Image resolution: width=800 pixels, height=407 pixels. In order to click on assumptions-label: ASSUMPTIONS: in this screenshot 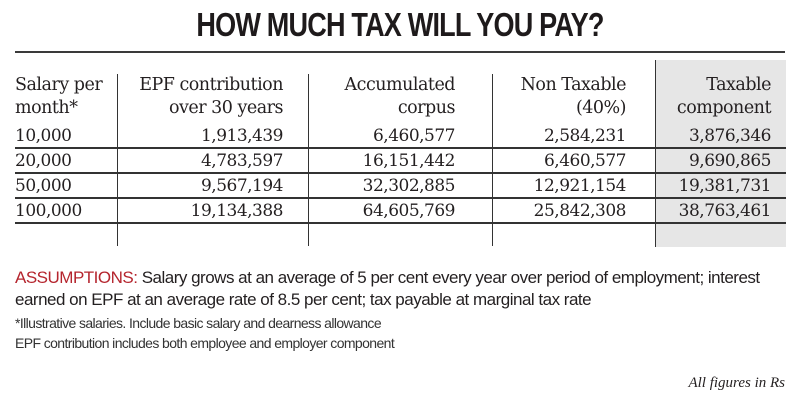, I will do `click(76, 277)`.